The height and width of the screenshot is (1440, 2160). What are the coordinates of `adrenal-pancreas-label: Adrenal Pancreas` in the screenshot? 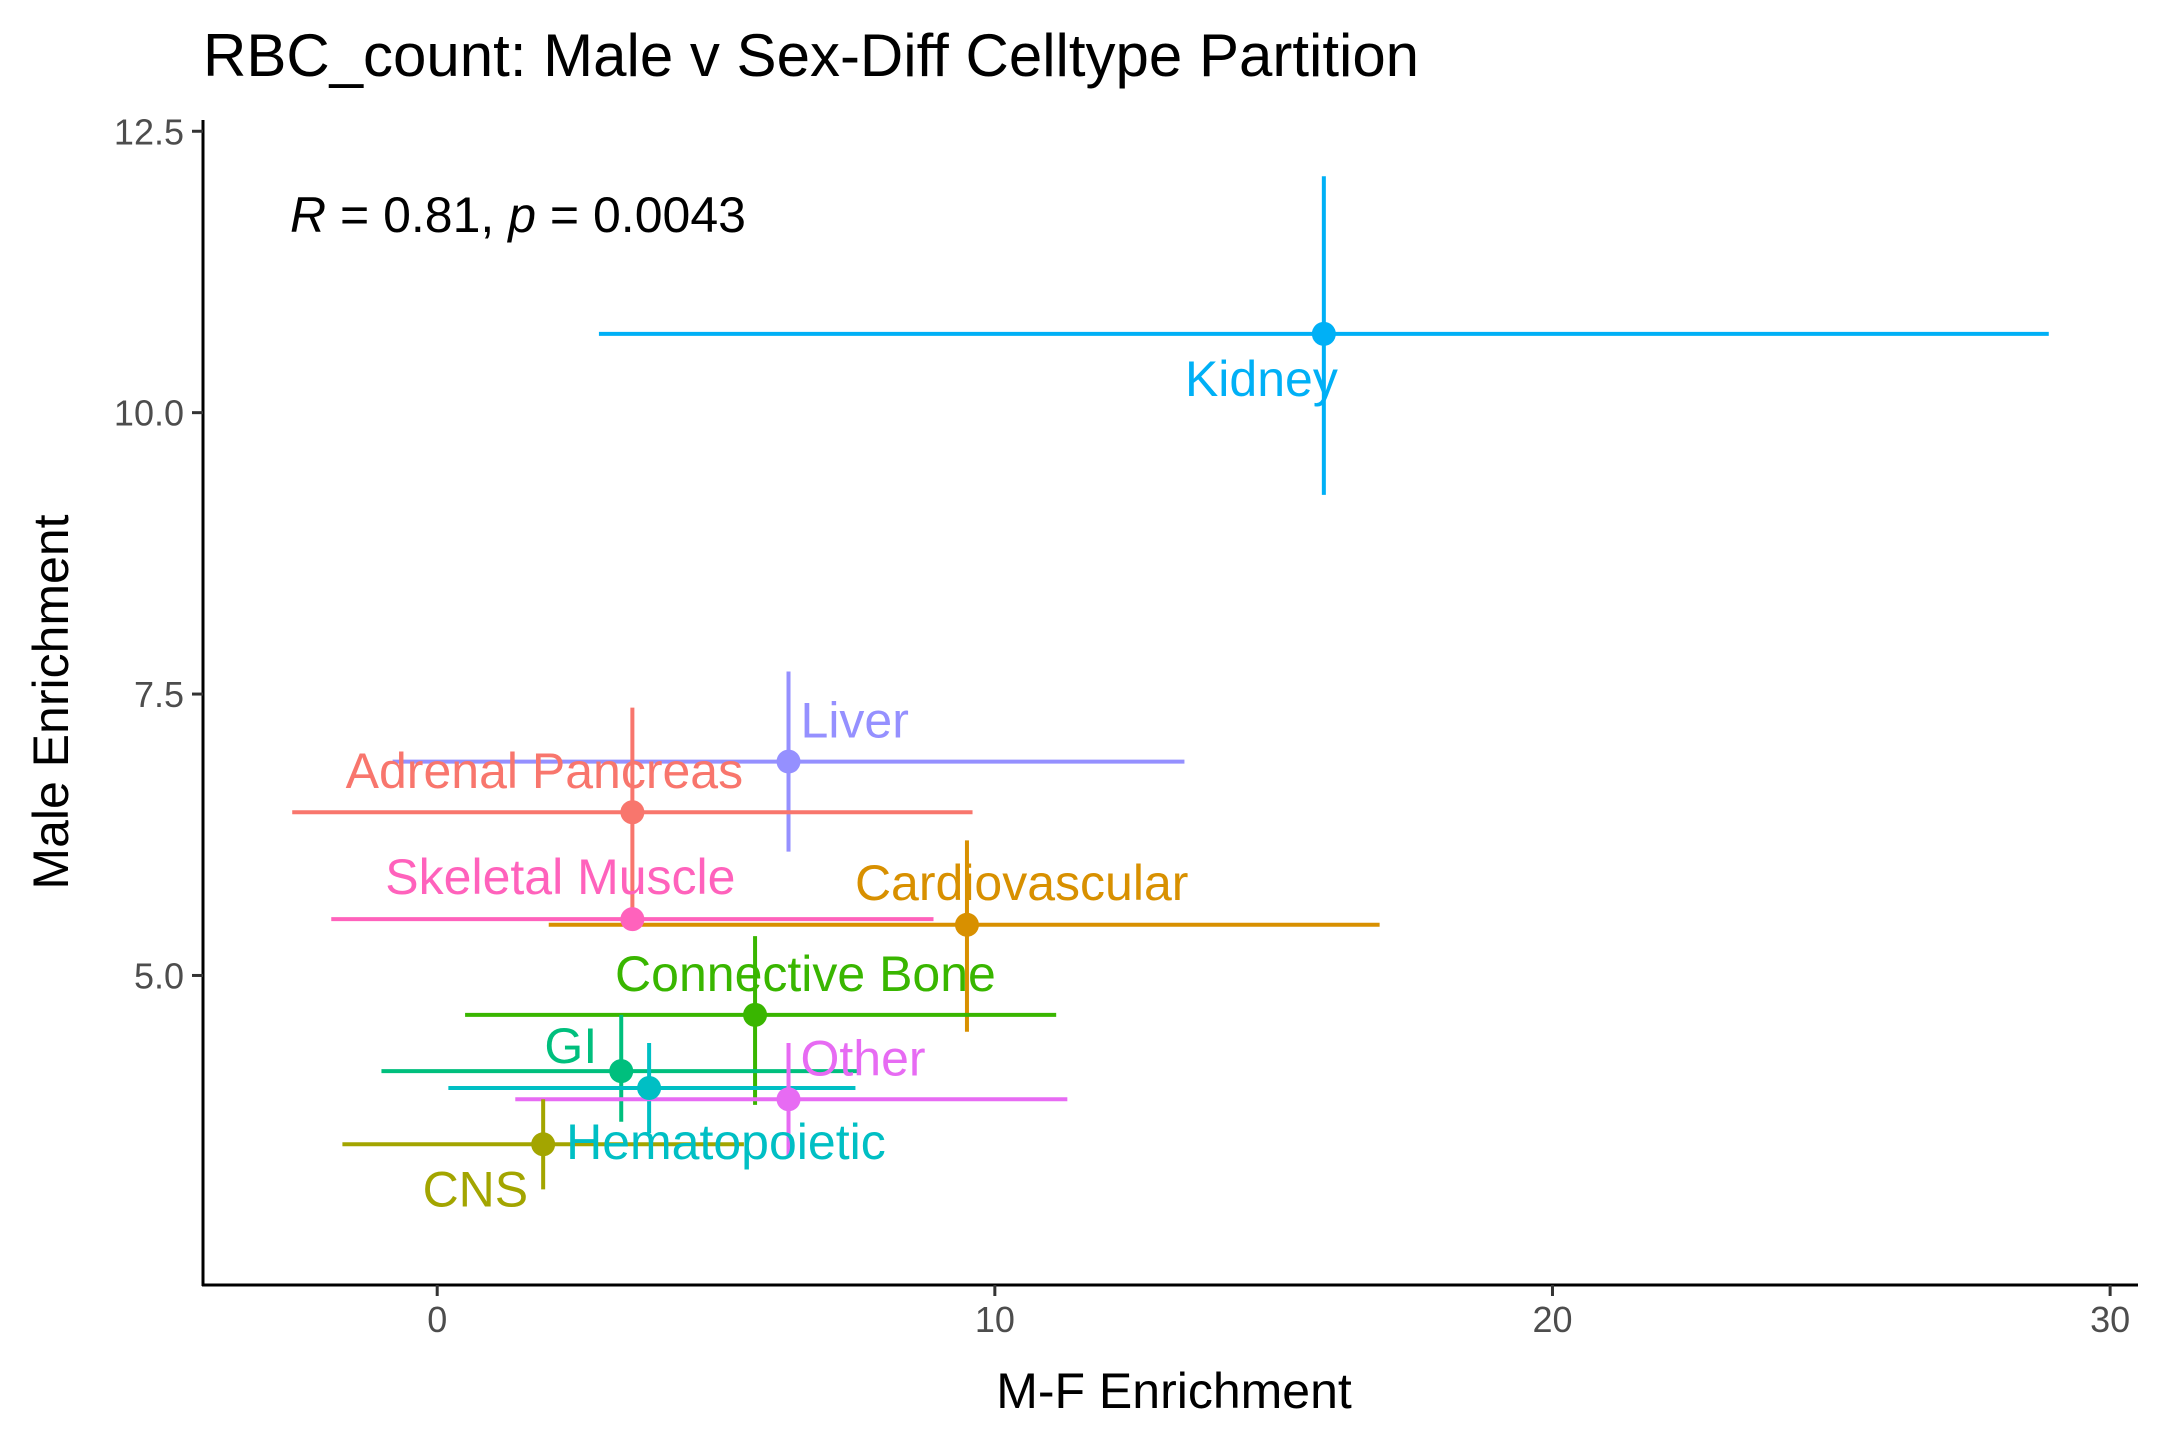 It's located at (544, 771).